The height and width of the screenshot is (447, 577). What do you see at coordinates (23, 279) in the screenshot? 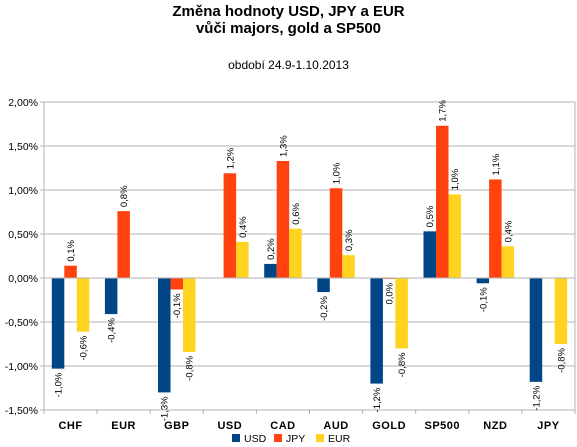
I see `y-tick-label: 0,00%` at bounding box center [23, 279].